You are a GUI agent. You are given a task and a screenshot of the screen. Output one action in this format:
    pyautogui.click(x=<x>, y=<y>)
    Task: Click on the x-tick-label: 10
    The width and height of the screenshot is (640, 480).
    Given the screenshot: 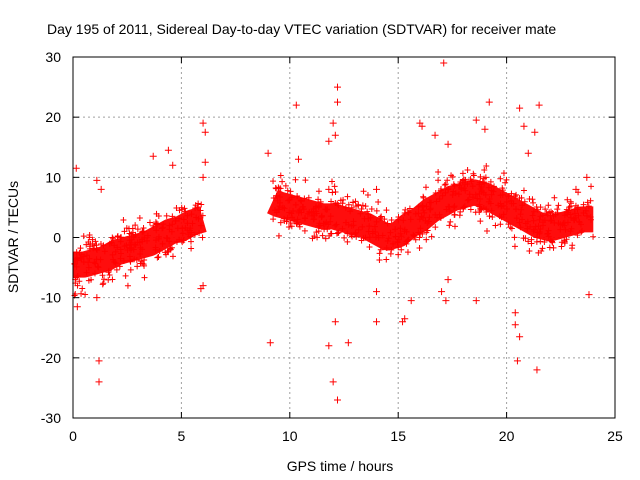 What is the action you would take?
    pyautogui.click(x=290, y=436)
    